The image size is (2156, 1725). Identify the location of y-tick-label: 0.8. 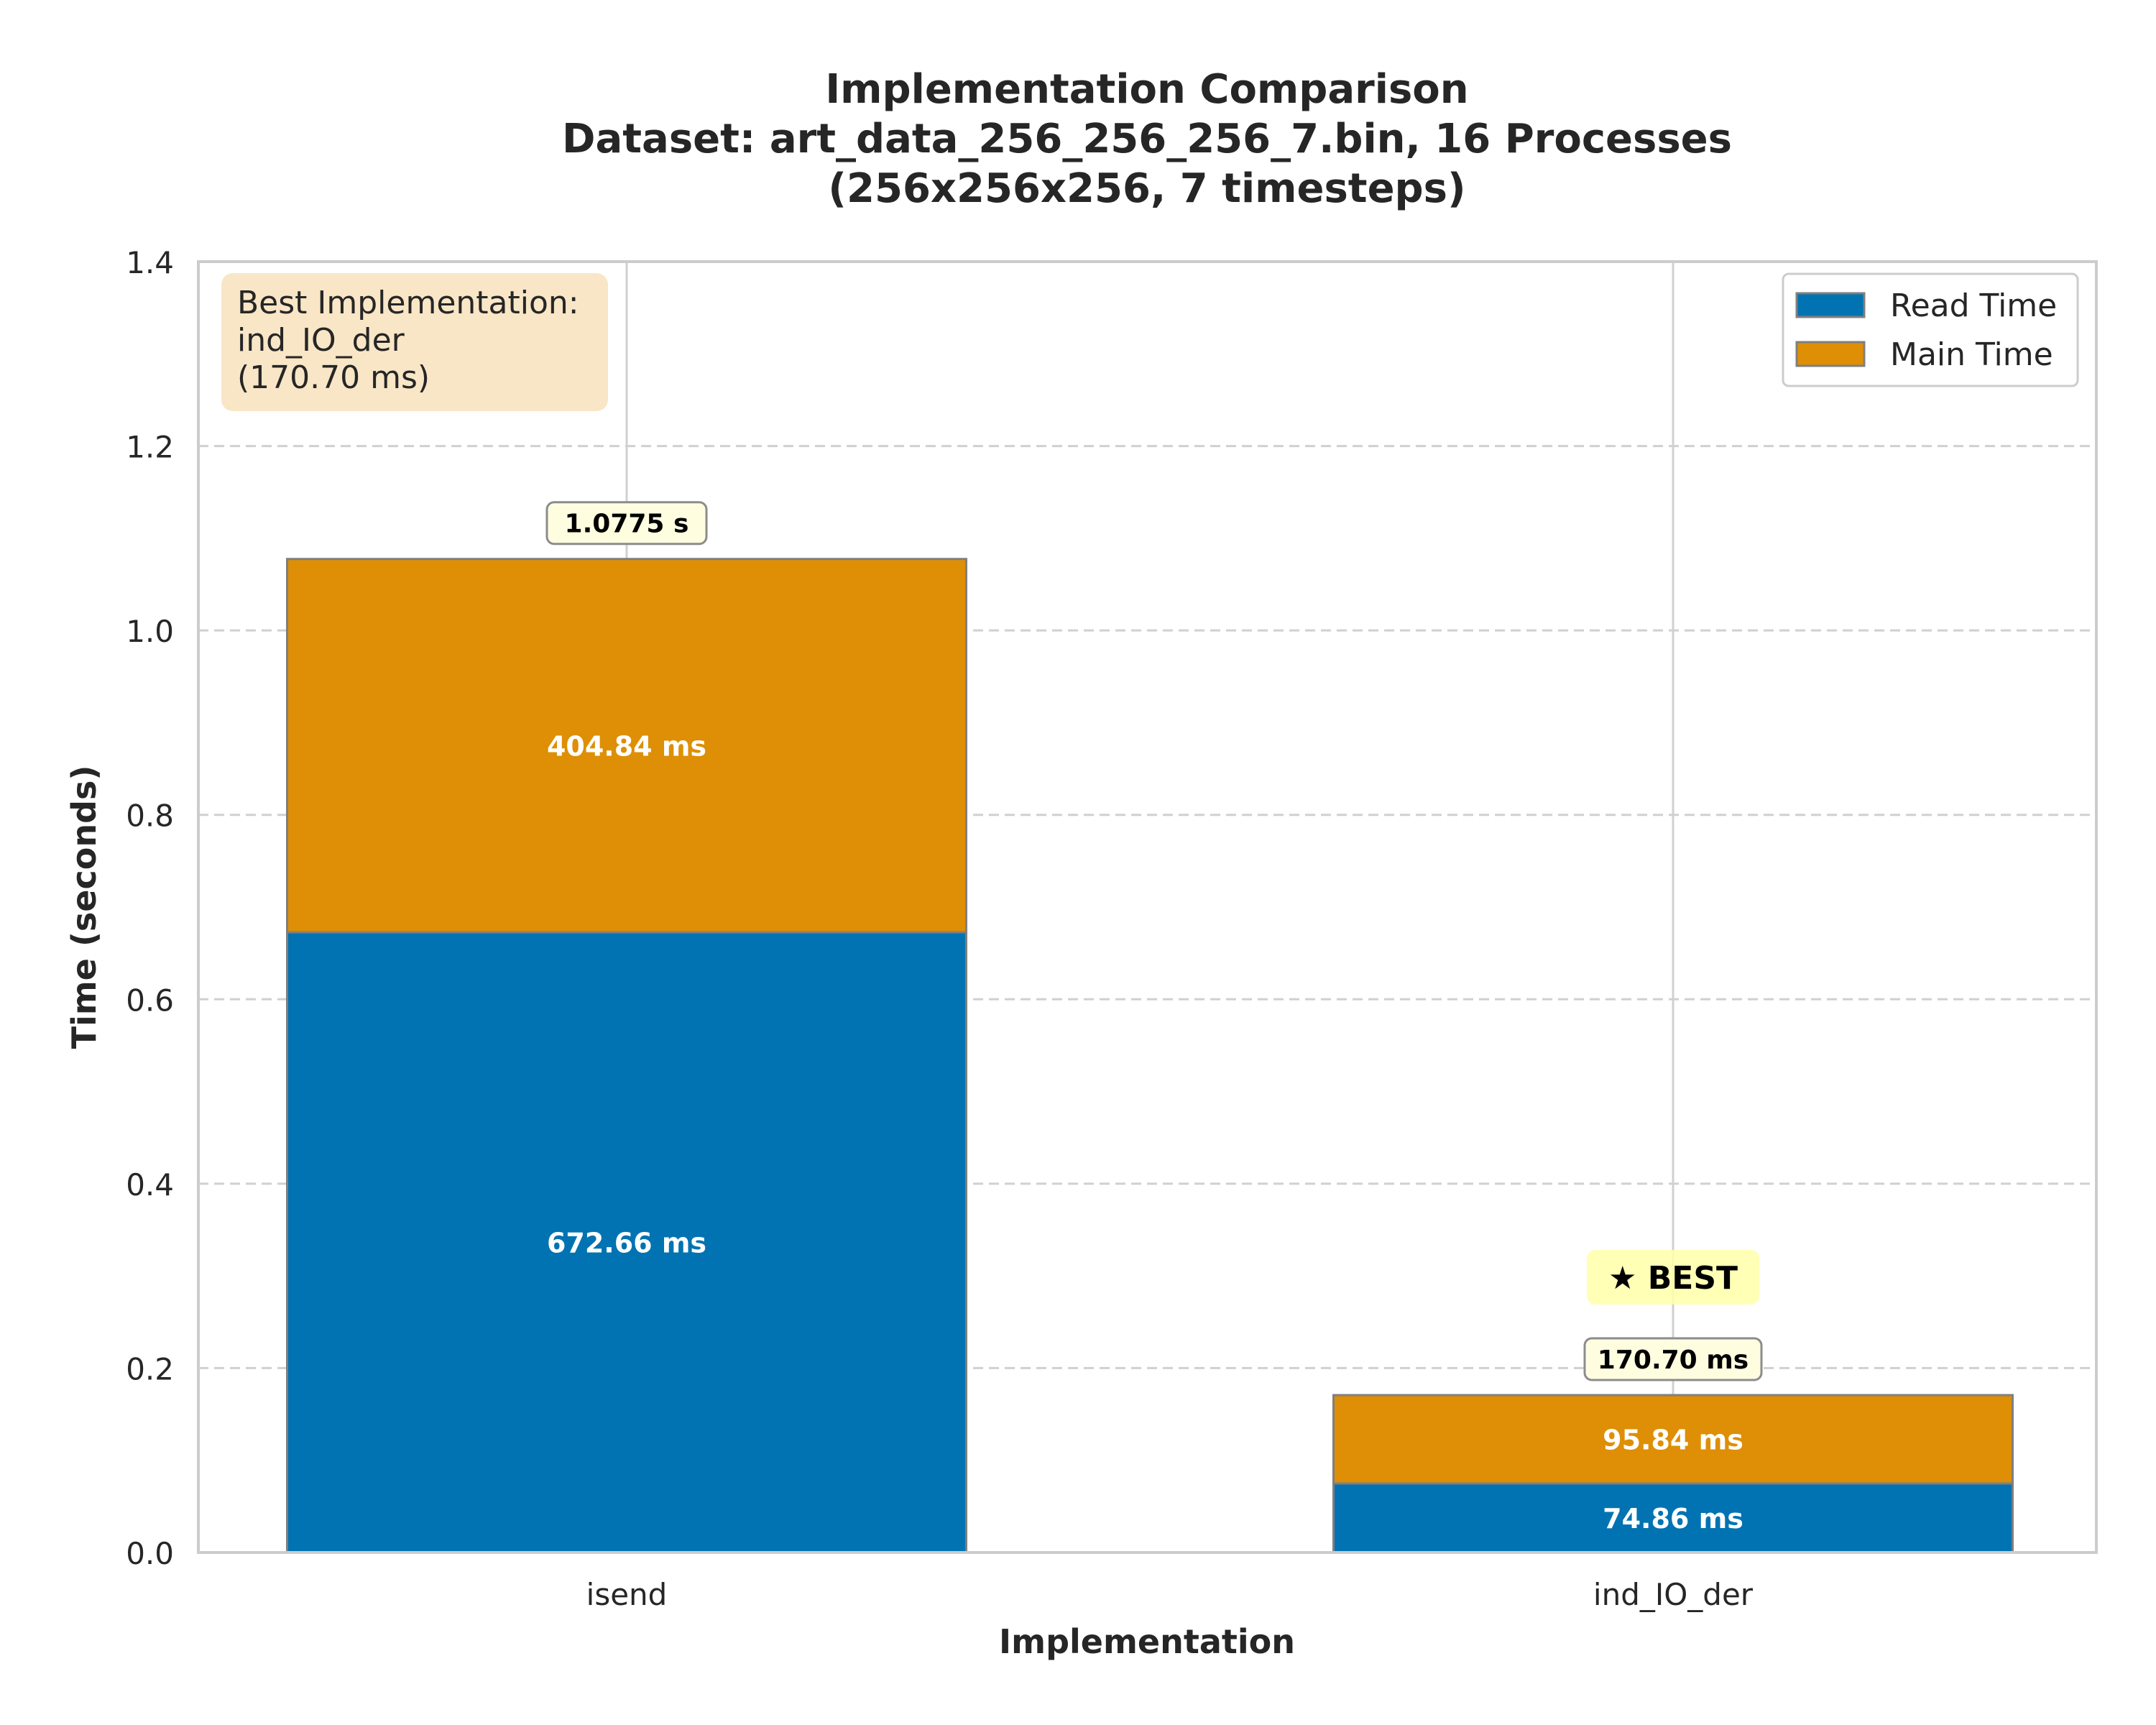
(150, 816).